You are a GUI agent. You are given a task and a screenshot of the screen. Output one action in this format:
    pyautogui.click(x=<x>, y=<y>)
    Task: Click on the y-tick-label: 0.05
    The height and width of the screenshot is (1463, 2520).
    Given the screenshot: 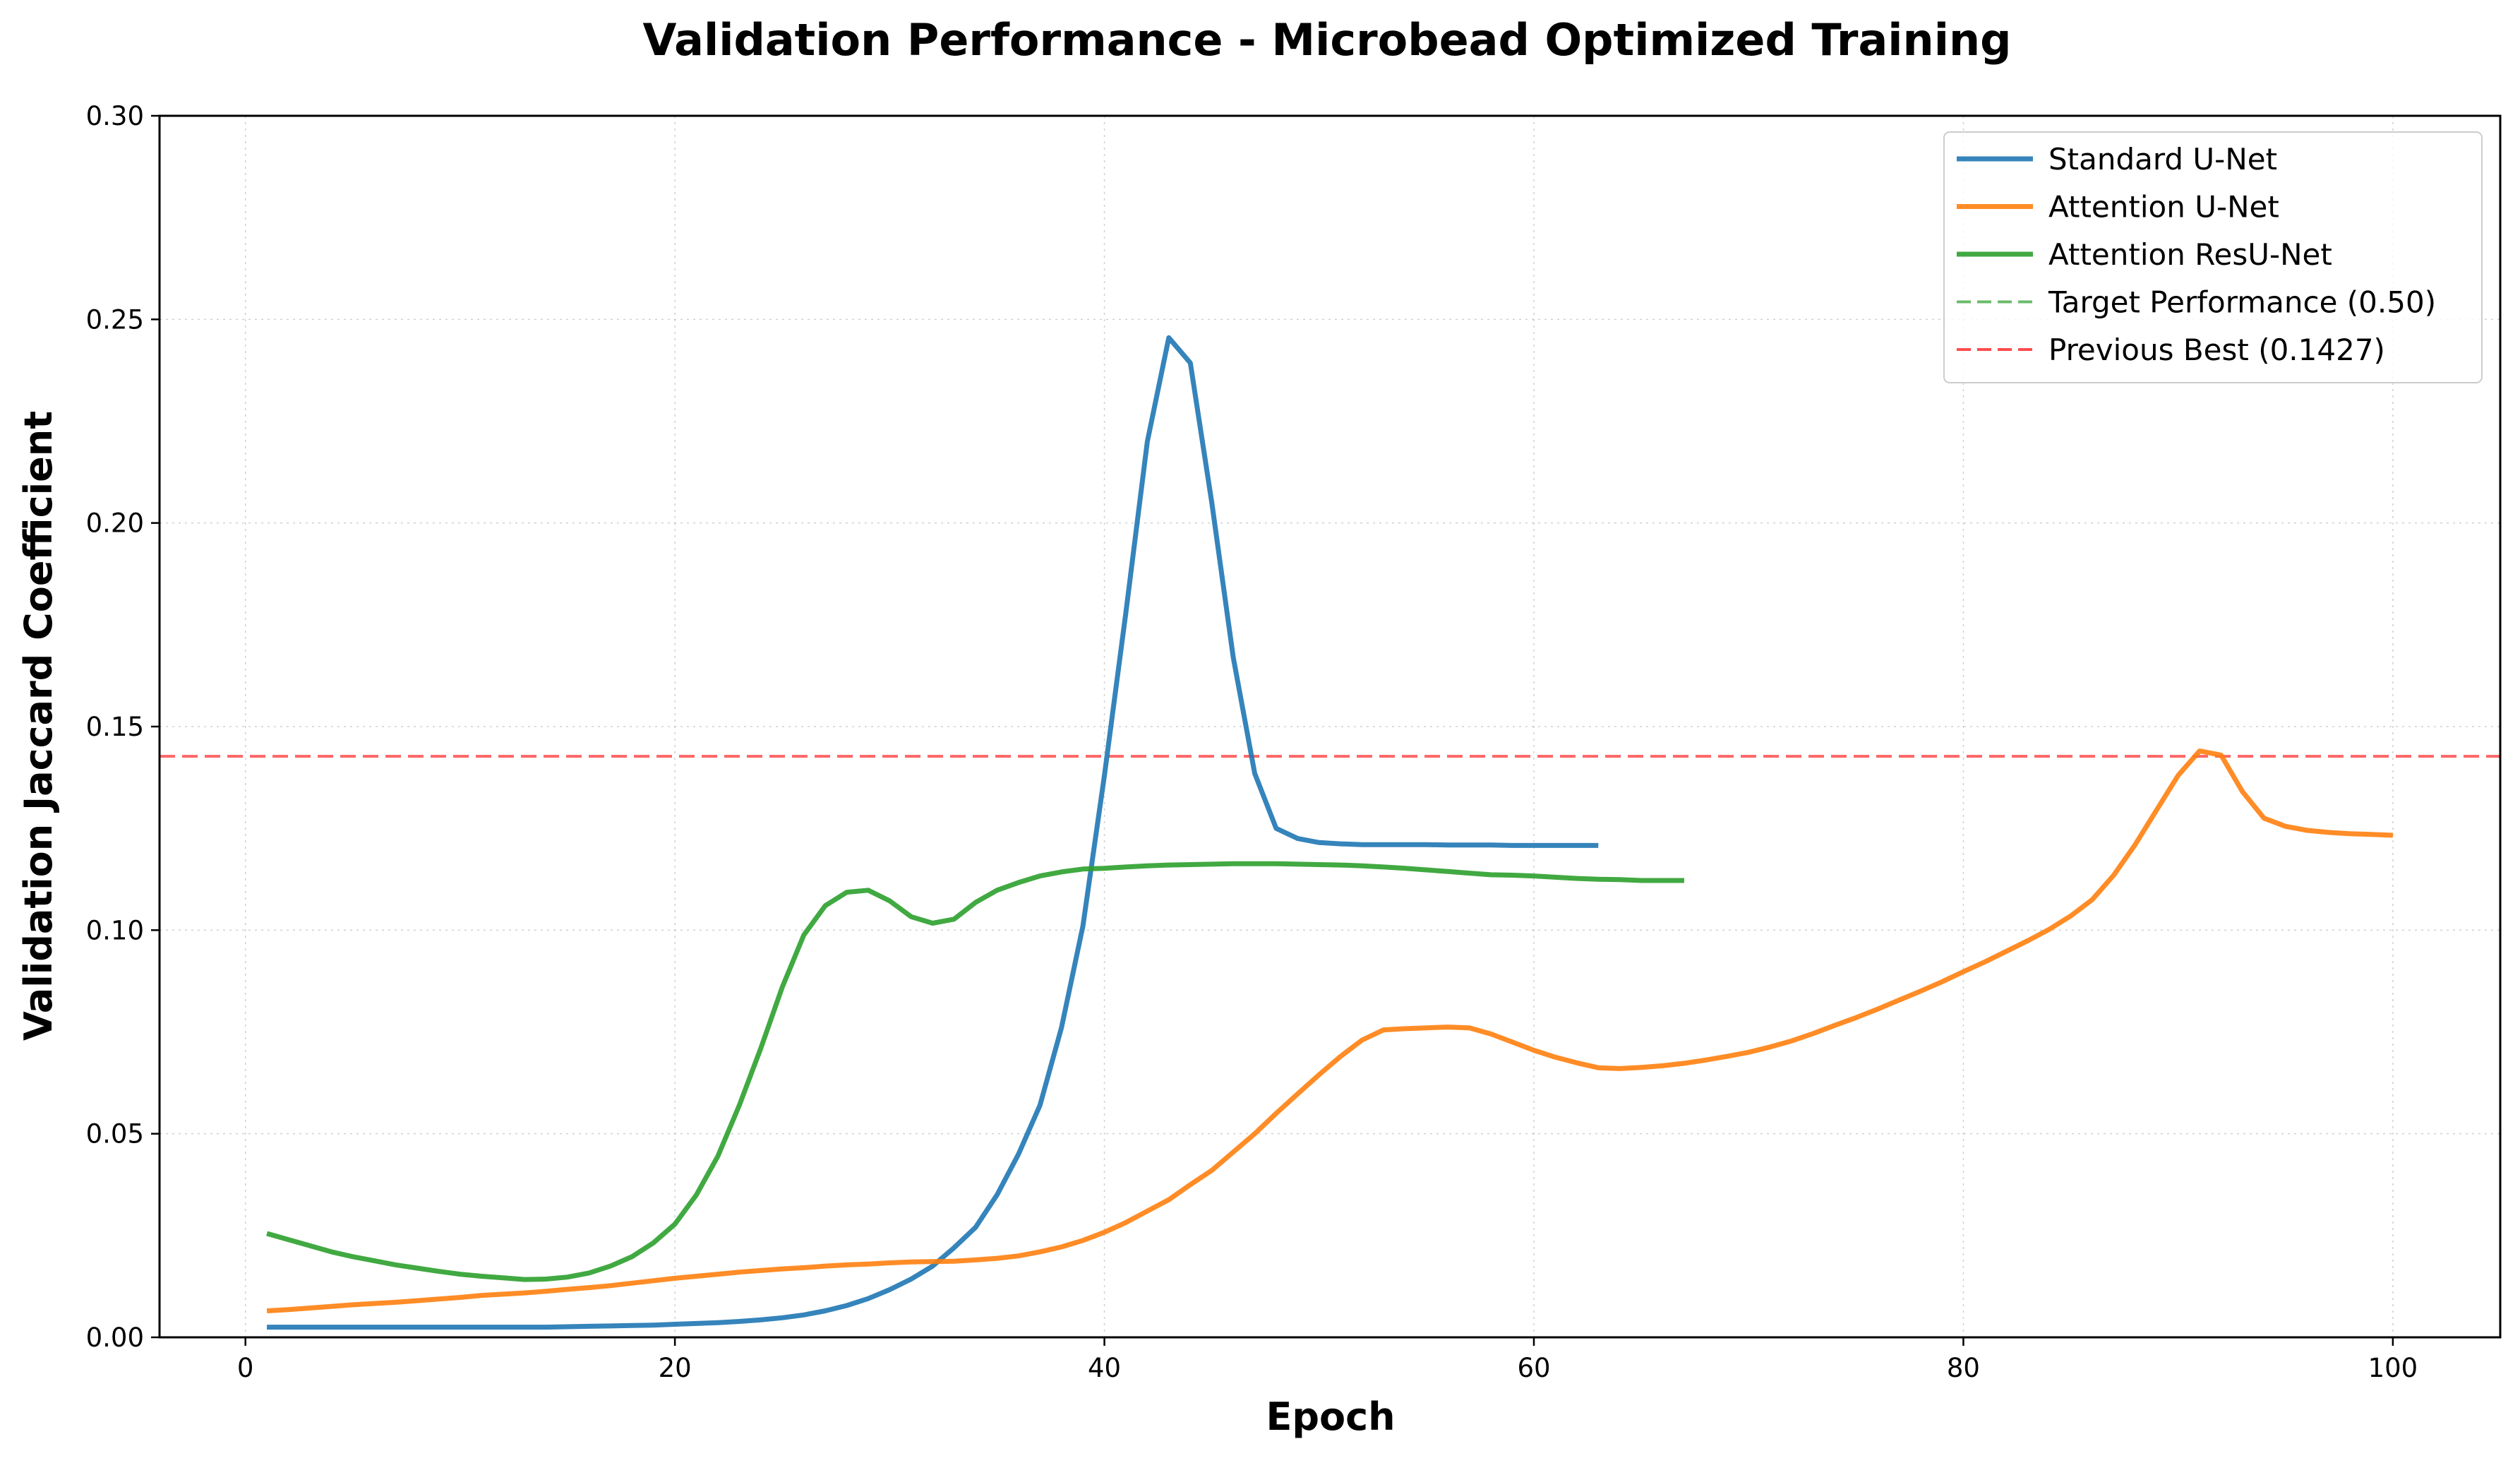 What is the action you would take?
    pyautogui.click(x=115, y=1134)
    